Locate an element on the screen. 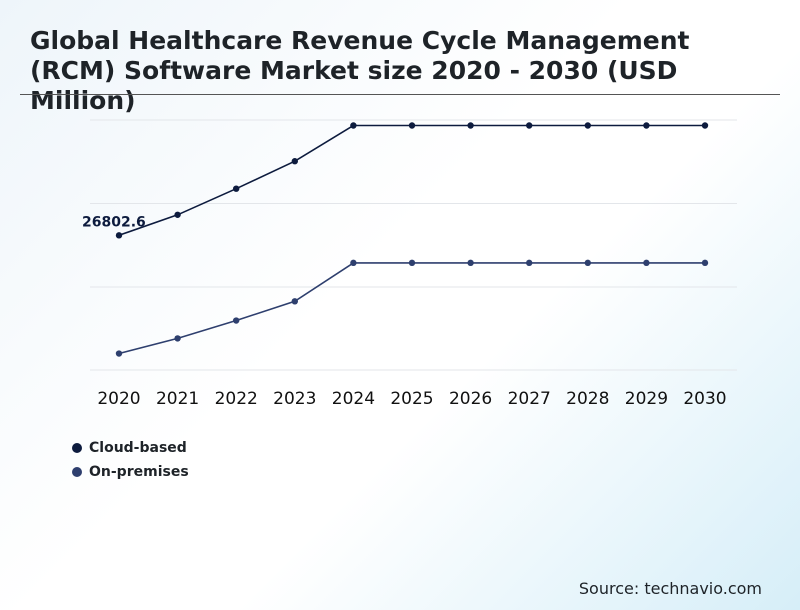 The width and height of the screenshot is (800, 610). point-on-premises-2030 is located at coordinates (705, 263).